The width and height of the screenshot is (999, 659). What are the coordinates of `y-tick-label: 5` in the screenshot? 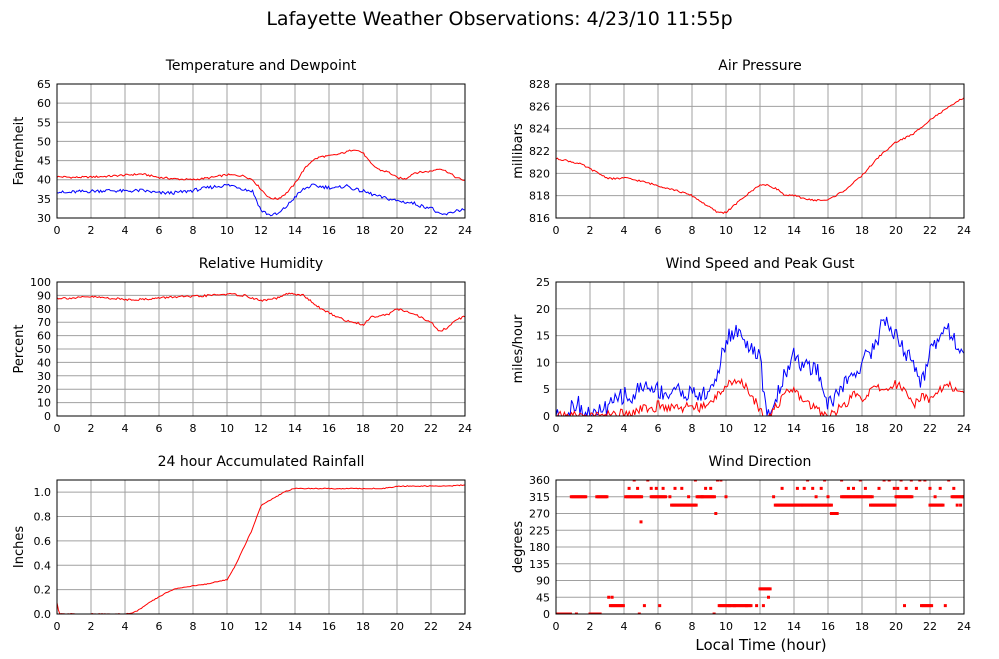 It's located at (546, 389).